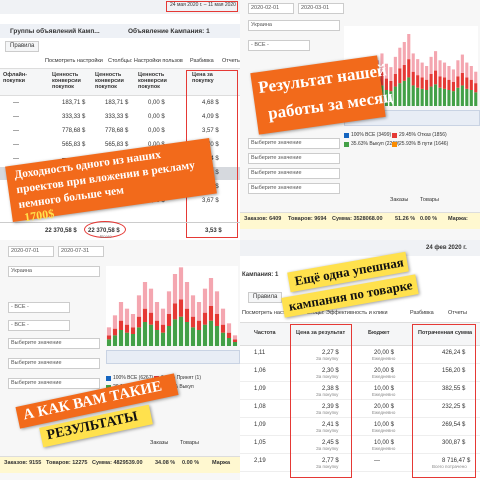 The height and width of the screenshot is (480, 480). What do you see at coordinates (159, 443) in the screenshot?
I see `legend2: Заказы` at bounding box center [159, 443].